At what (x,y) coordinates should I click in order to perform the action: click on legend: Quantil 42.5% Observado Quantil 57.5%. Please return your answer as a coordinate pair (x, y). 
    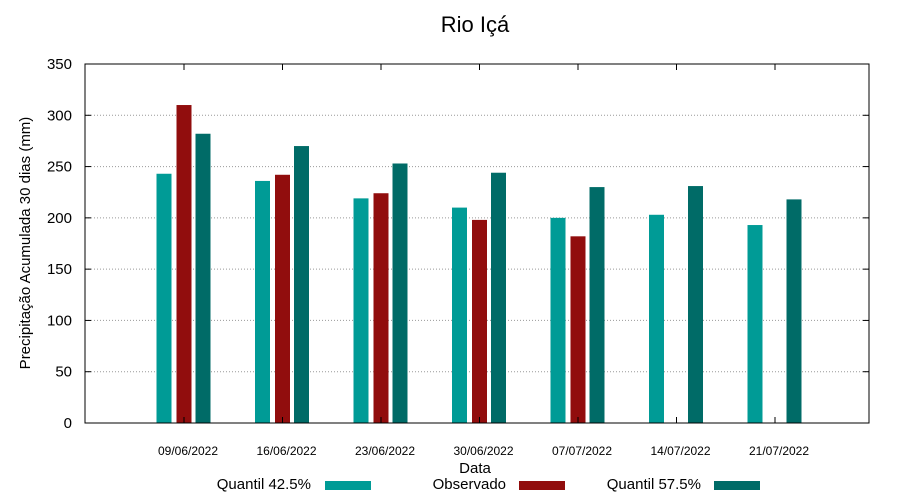
    Looking at the image, I should click on (488, 484).